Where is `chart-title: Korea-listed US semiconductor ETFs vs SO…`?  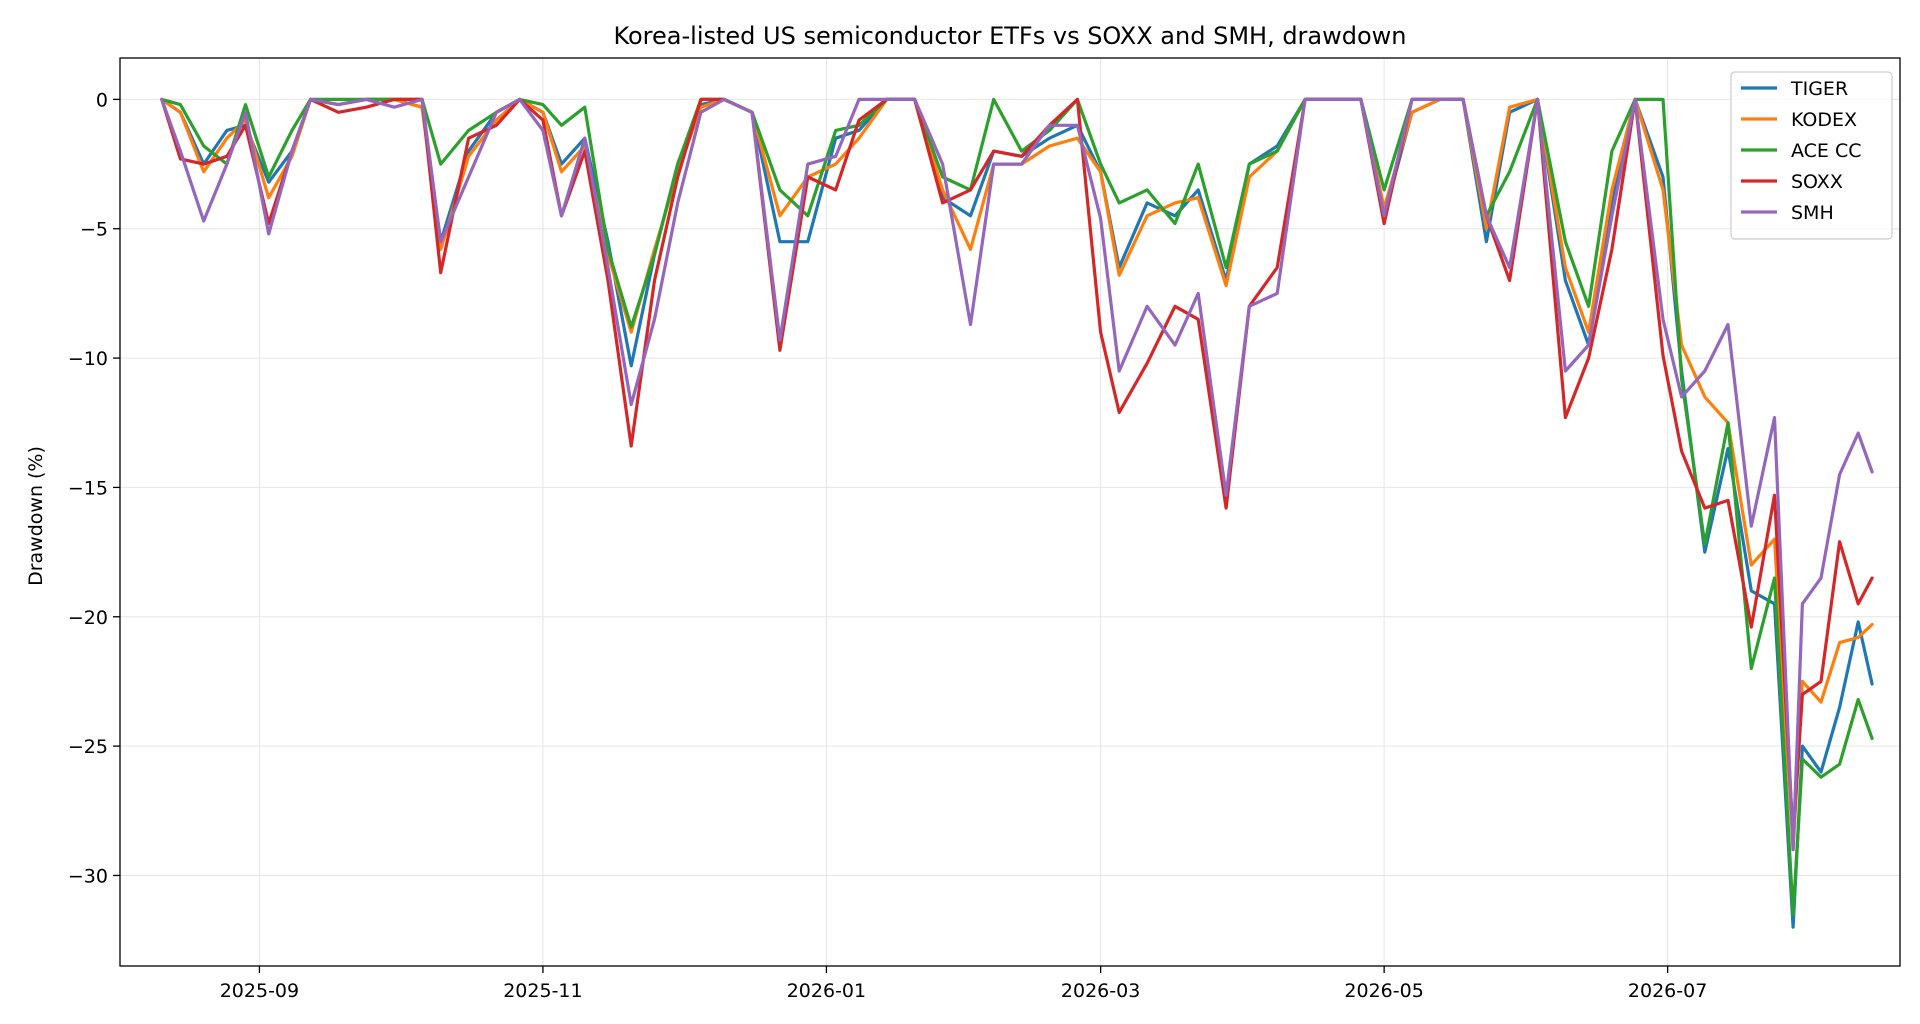
chart-title: Korea-listed US semiconductor ETFs vs SO… is located at coordinates (1009, 36).